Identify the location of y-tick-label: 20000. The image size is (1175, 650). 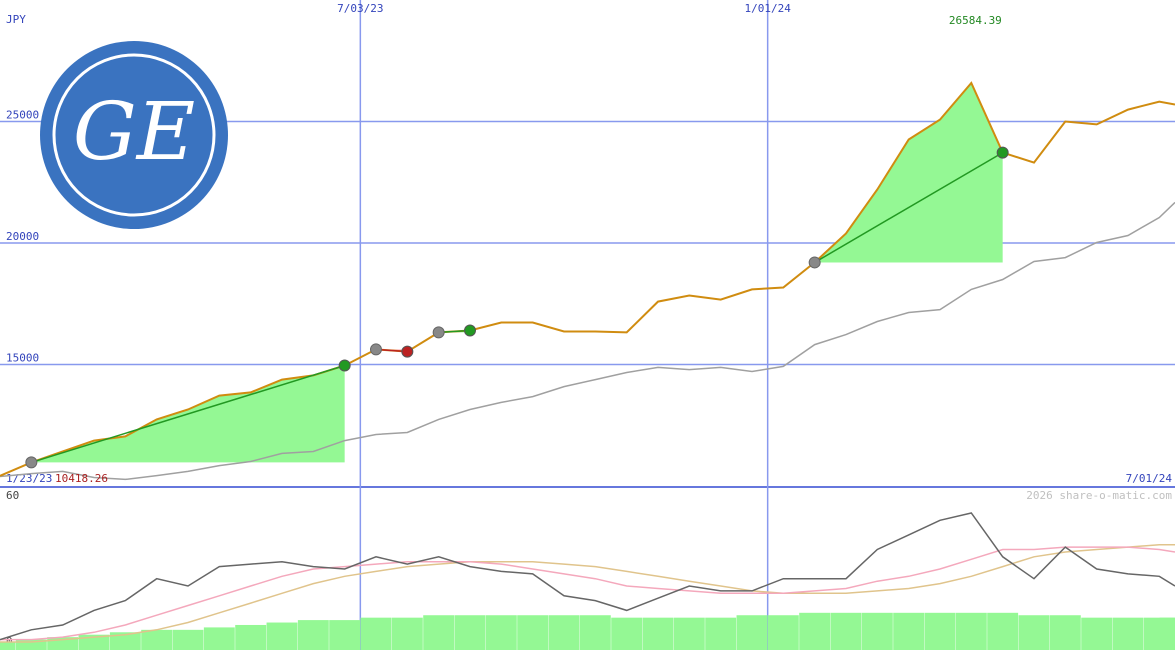
(22, 236).